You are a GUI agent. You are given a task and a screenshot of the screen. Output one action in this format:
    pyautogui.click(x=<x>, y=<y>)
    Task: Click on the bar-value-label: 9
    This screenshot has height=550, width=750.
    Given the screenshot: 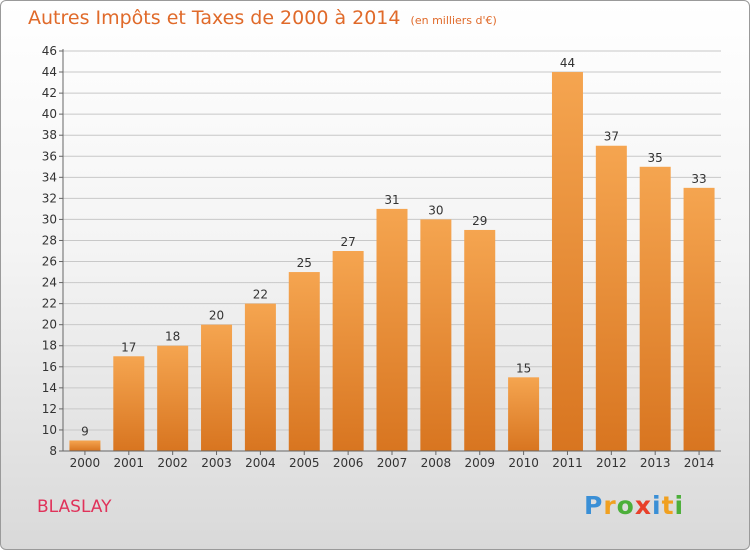 What is the action you would take?
    pyautogui.click(x=85, y=431)
    